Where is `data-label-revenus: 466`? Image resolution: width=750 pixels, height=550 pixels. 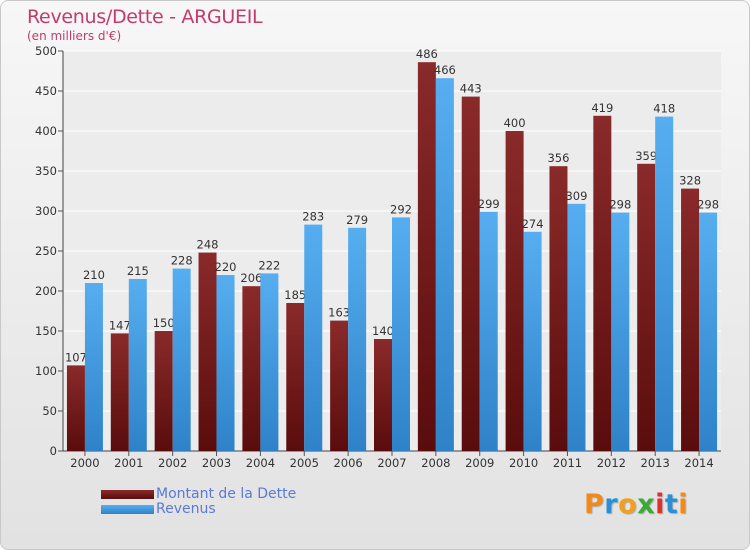 data-label-revenus: 466 is located at coordinates (445, 70).